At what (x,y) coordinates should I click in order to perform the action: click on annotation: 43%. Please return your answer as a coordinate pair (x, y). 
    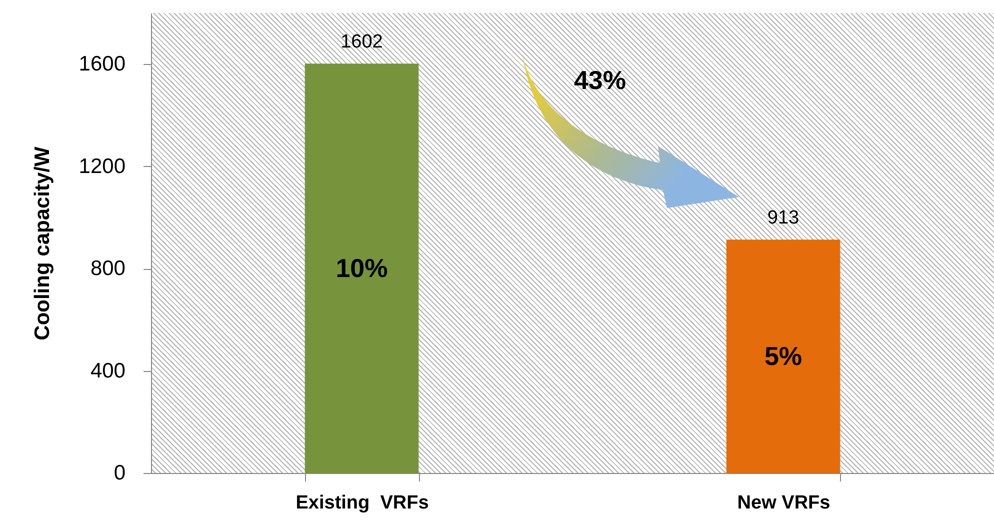
    Looking at the image, I should click on (600, 80).